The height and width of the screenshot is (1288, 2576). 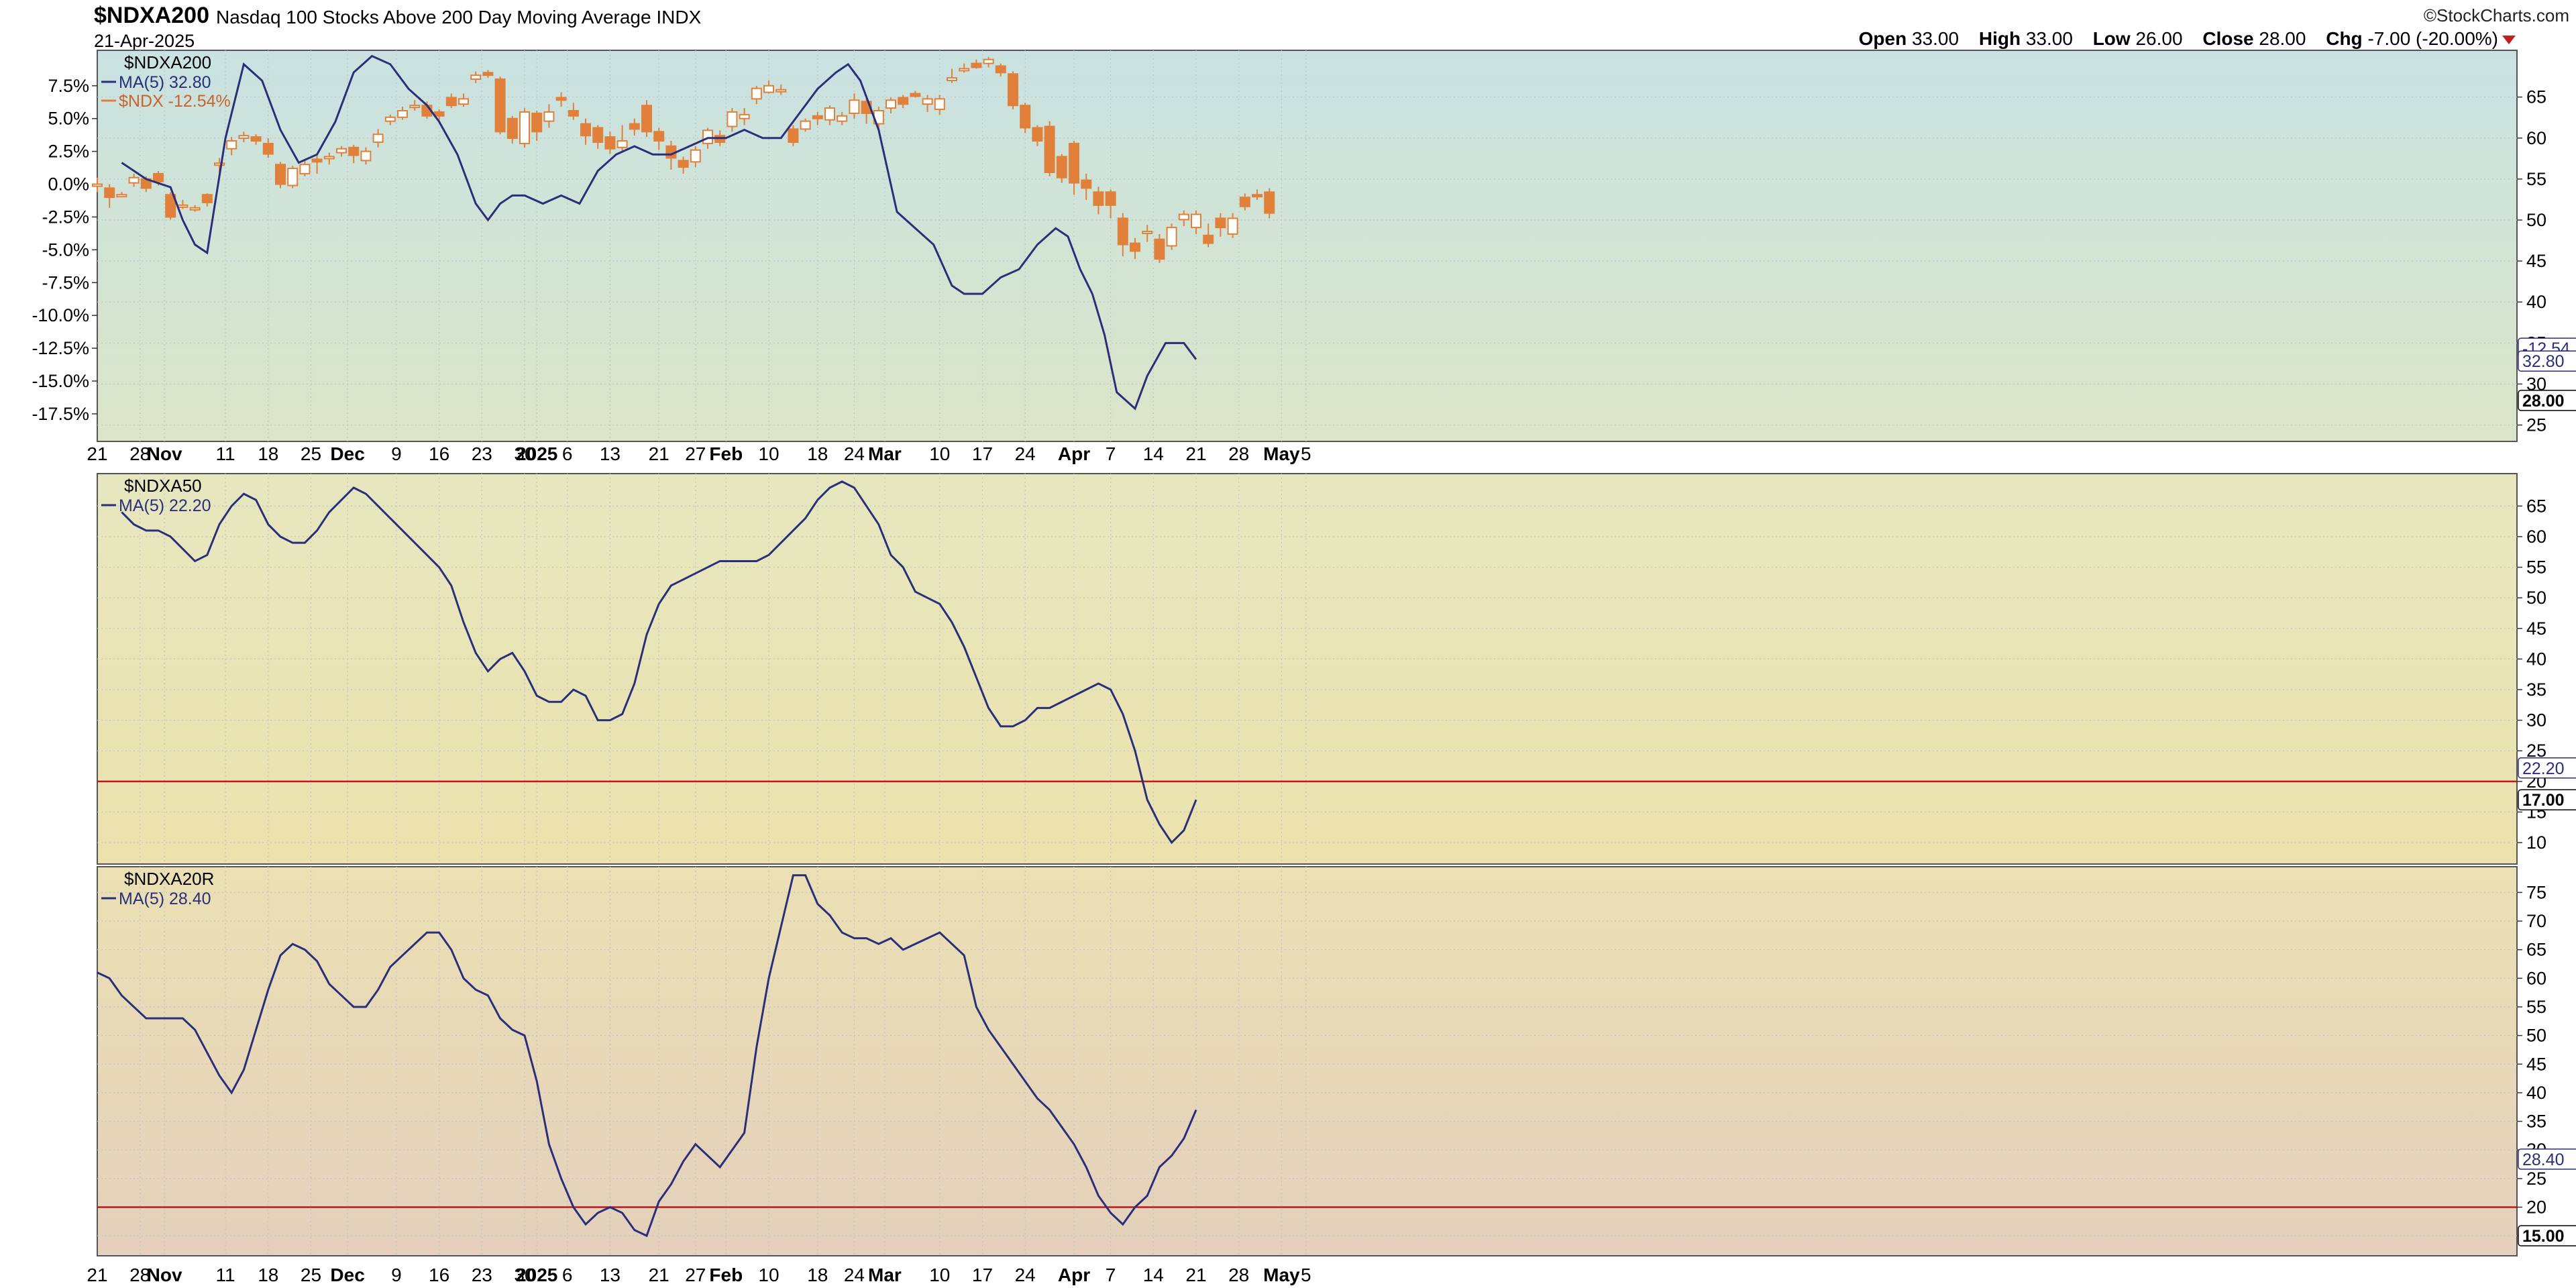 I want to click on high-value: 33.00, so click(x=2049, y=38).